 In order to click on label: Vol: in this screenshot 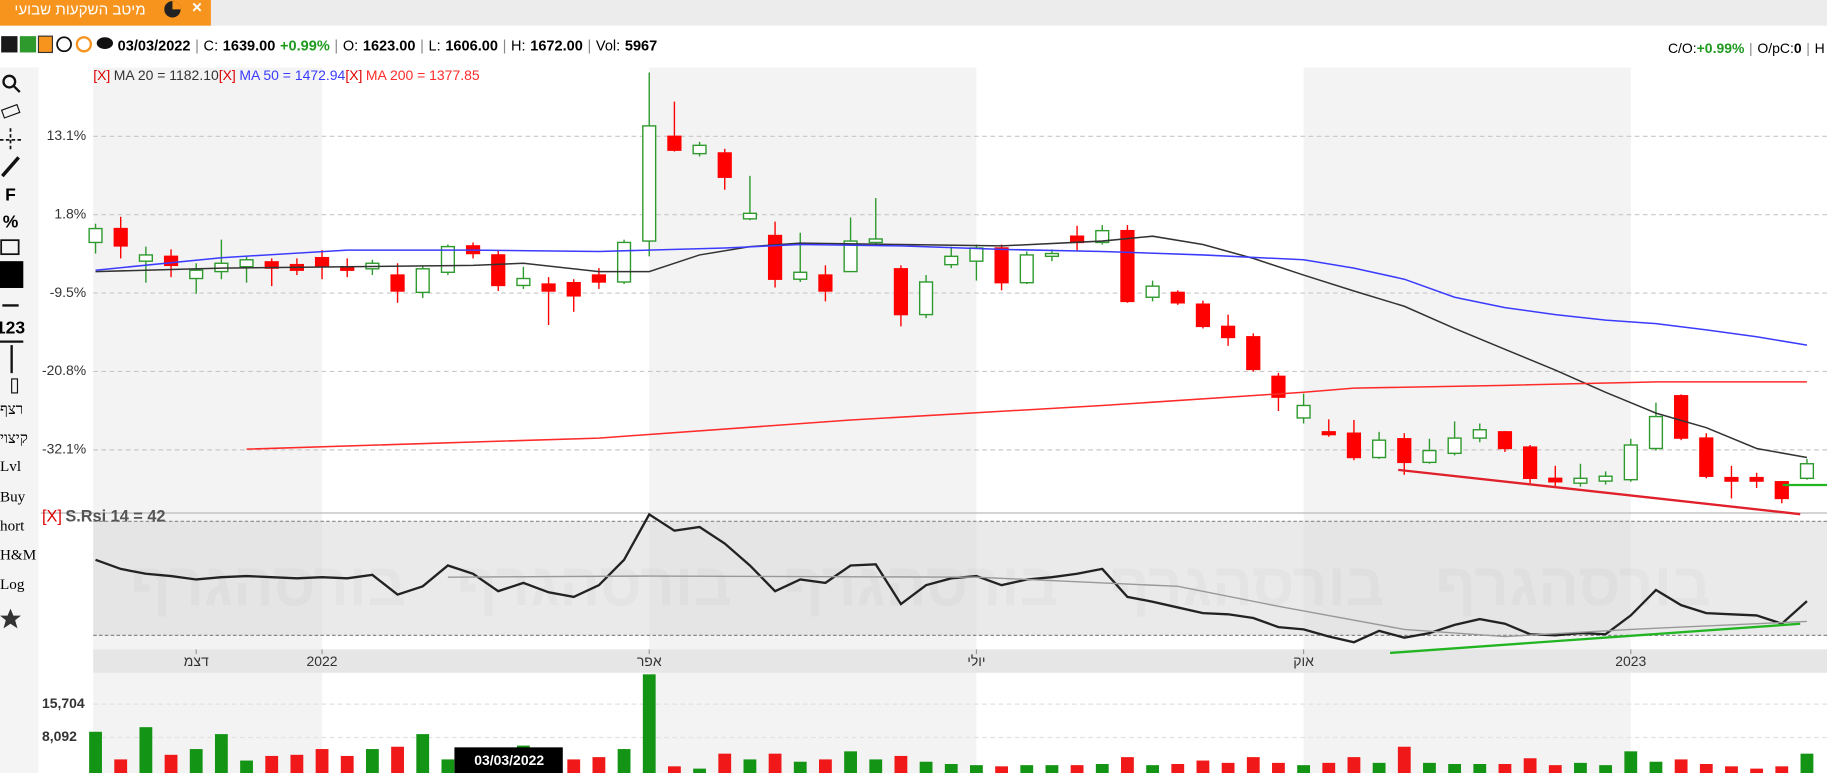, I will do `click(608, 46)`.